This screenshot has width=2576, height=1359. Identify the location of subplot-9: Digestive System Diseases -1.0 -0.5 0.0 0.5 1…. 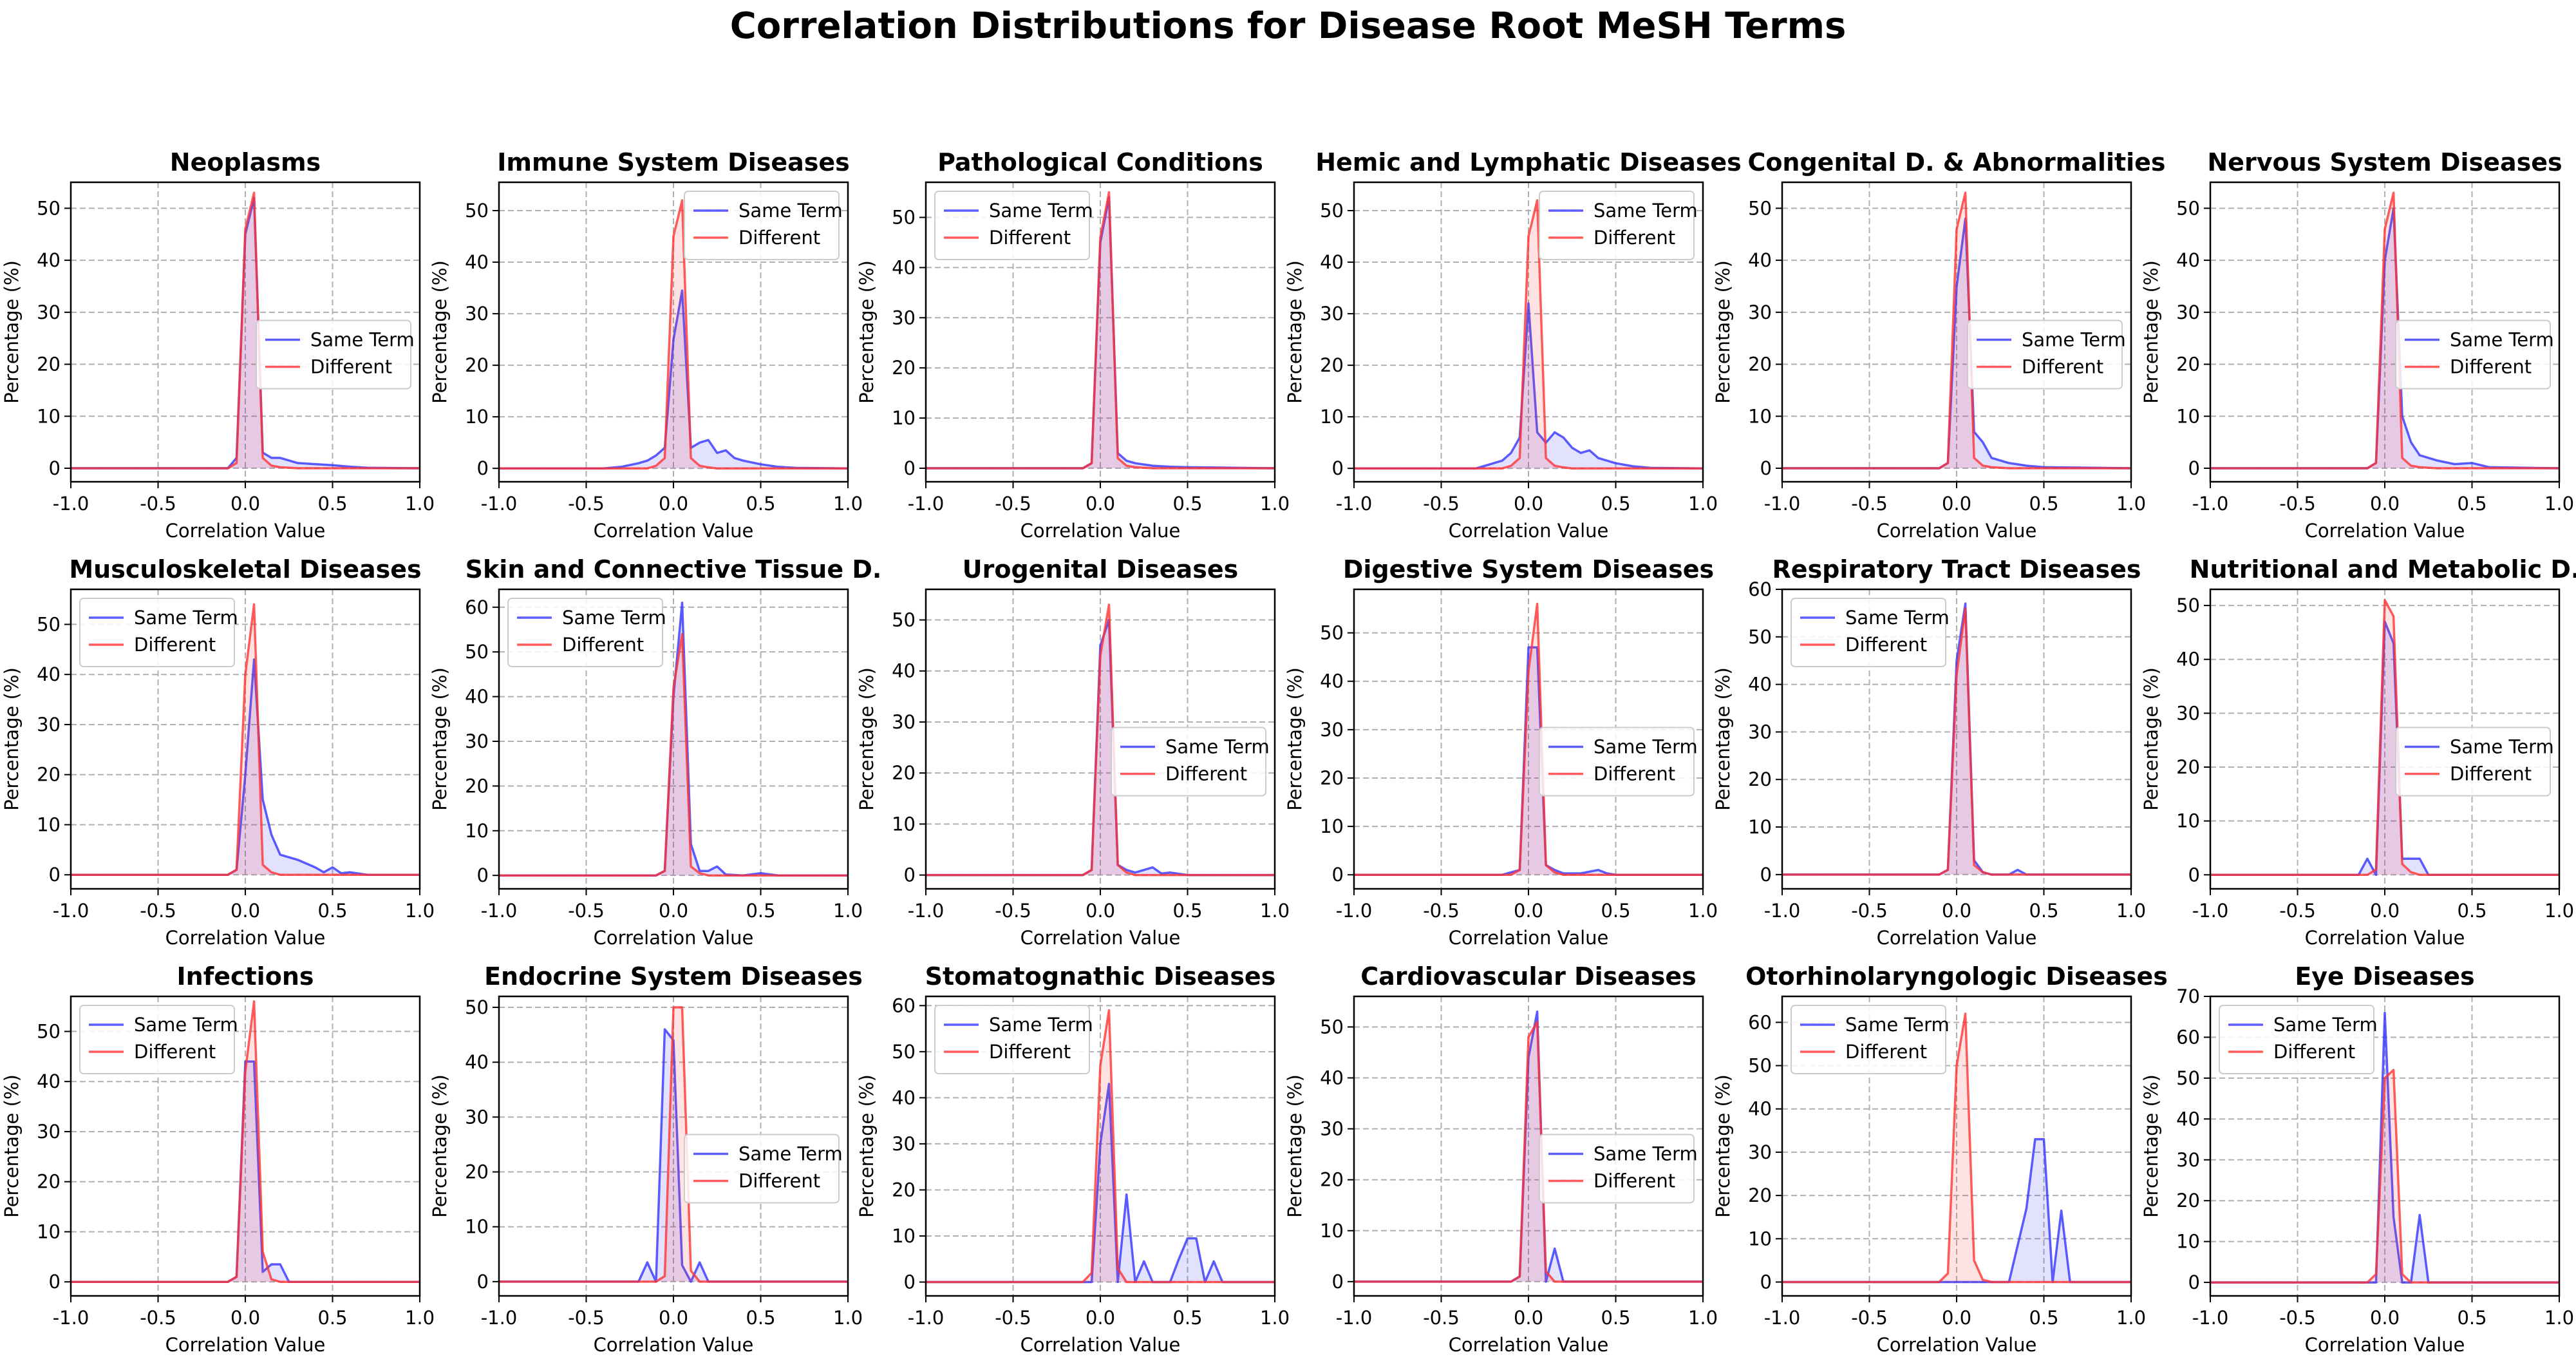
(1501, 752).